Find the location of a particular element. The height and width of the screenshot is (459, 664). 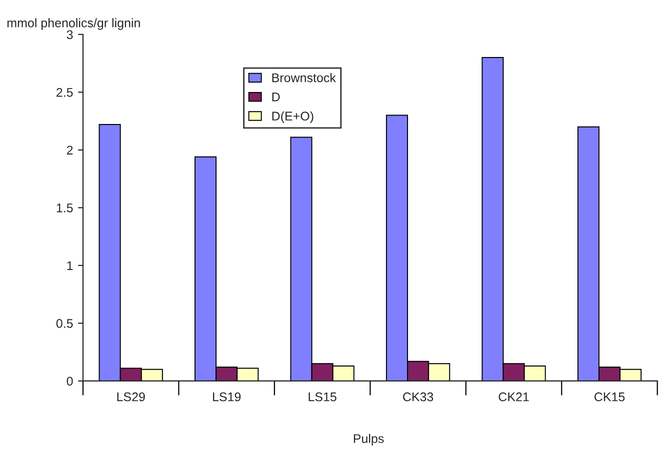

y-tick-label: 2.5 is located at coordinates (64, 92).